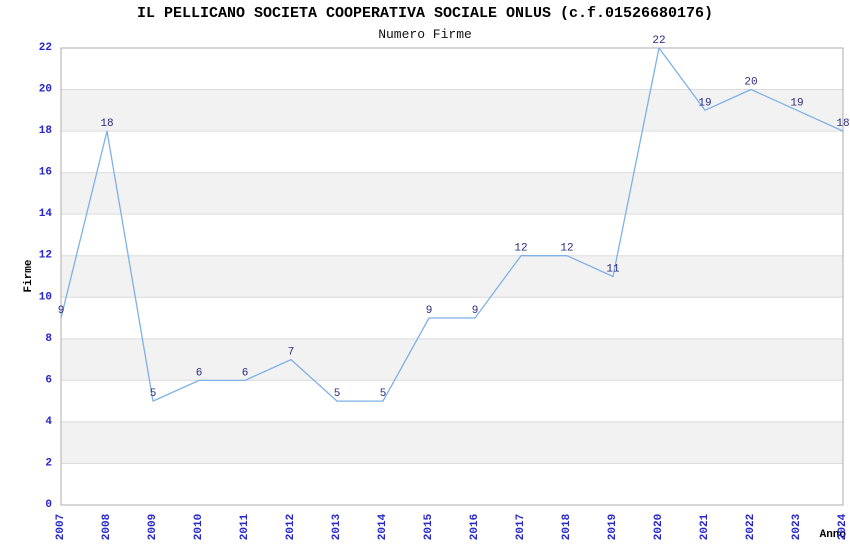 The image size is (850, 550). What do you see at coordinates (45, 90) in the screenshot?
I see `y-tick-label: 20` at bounding box center [45, 90].